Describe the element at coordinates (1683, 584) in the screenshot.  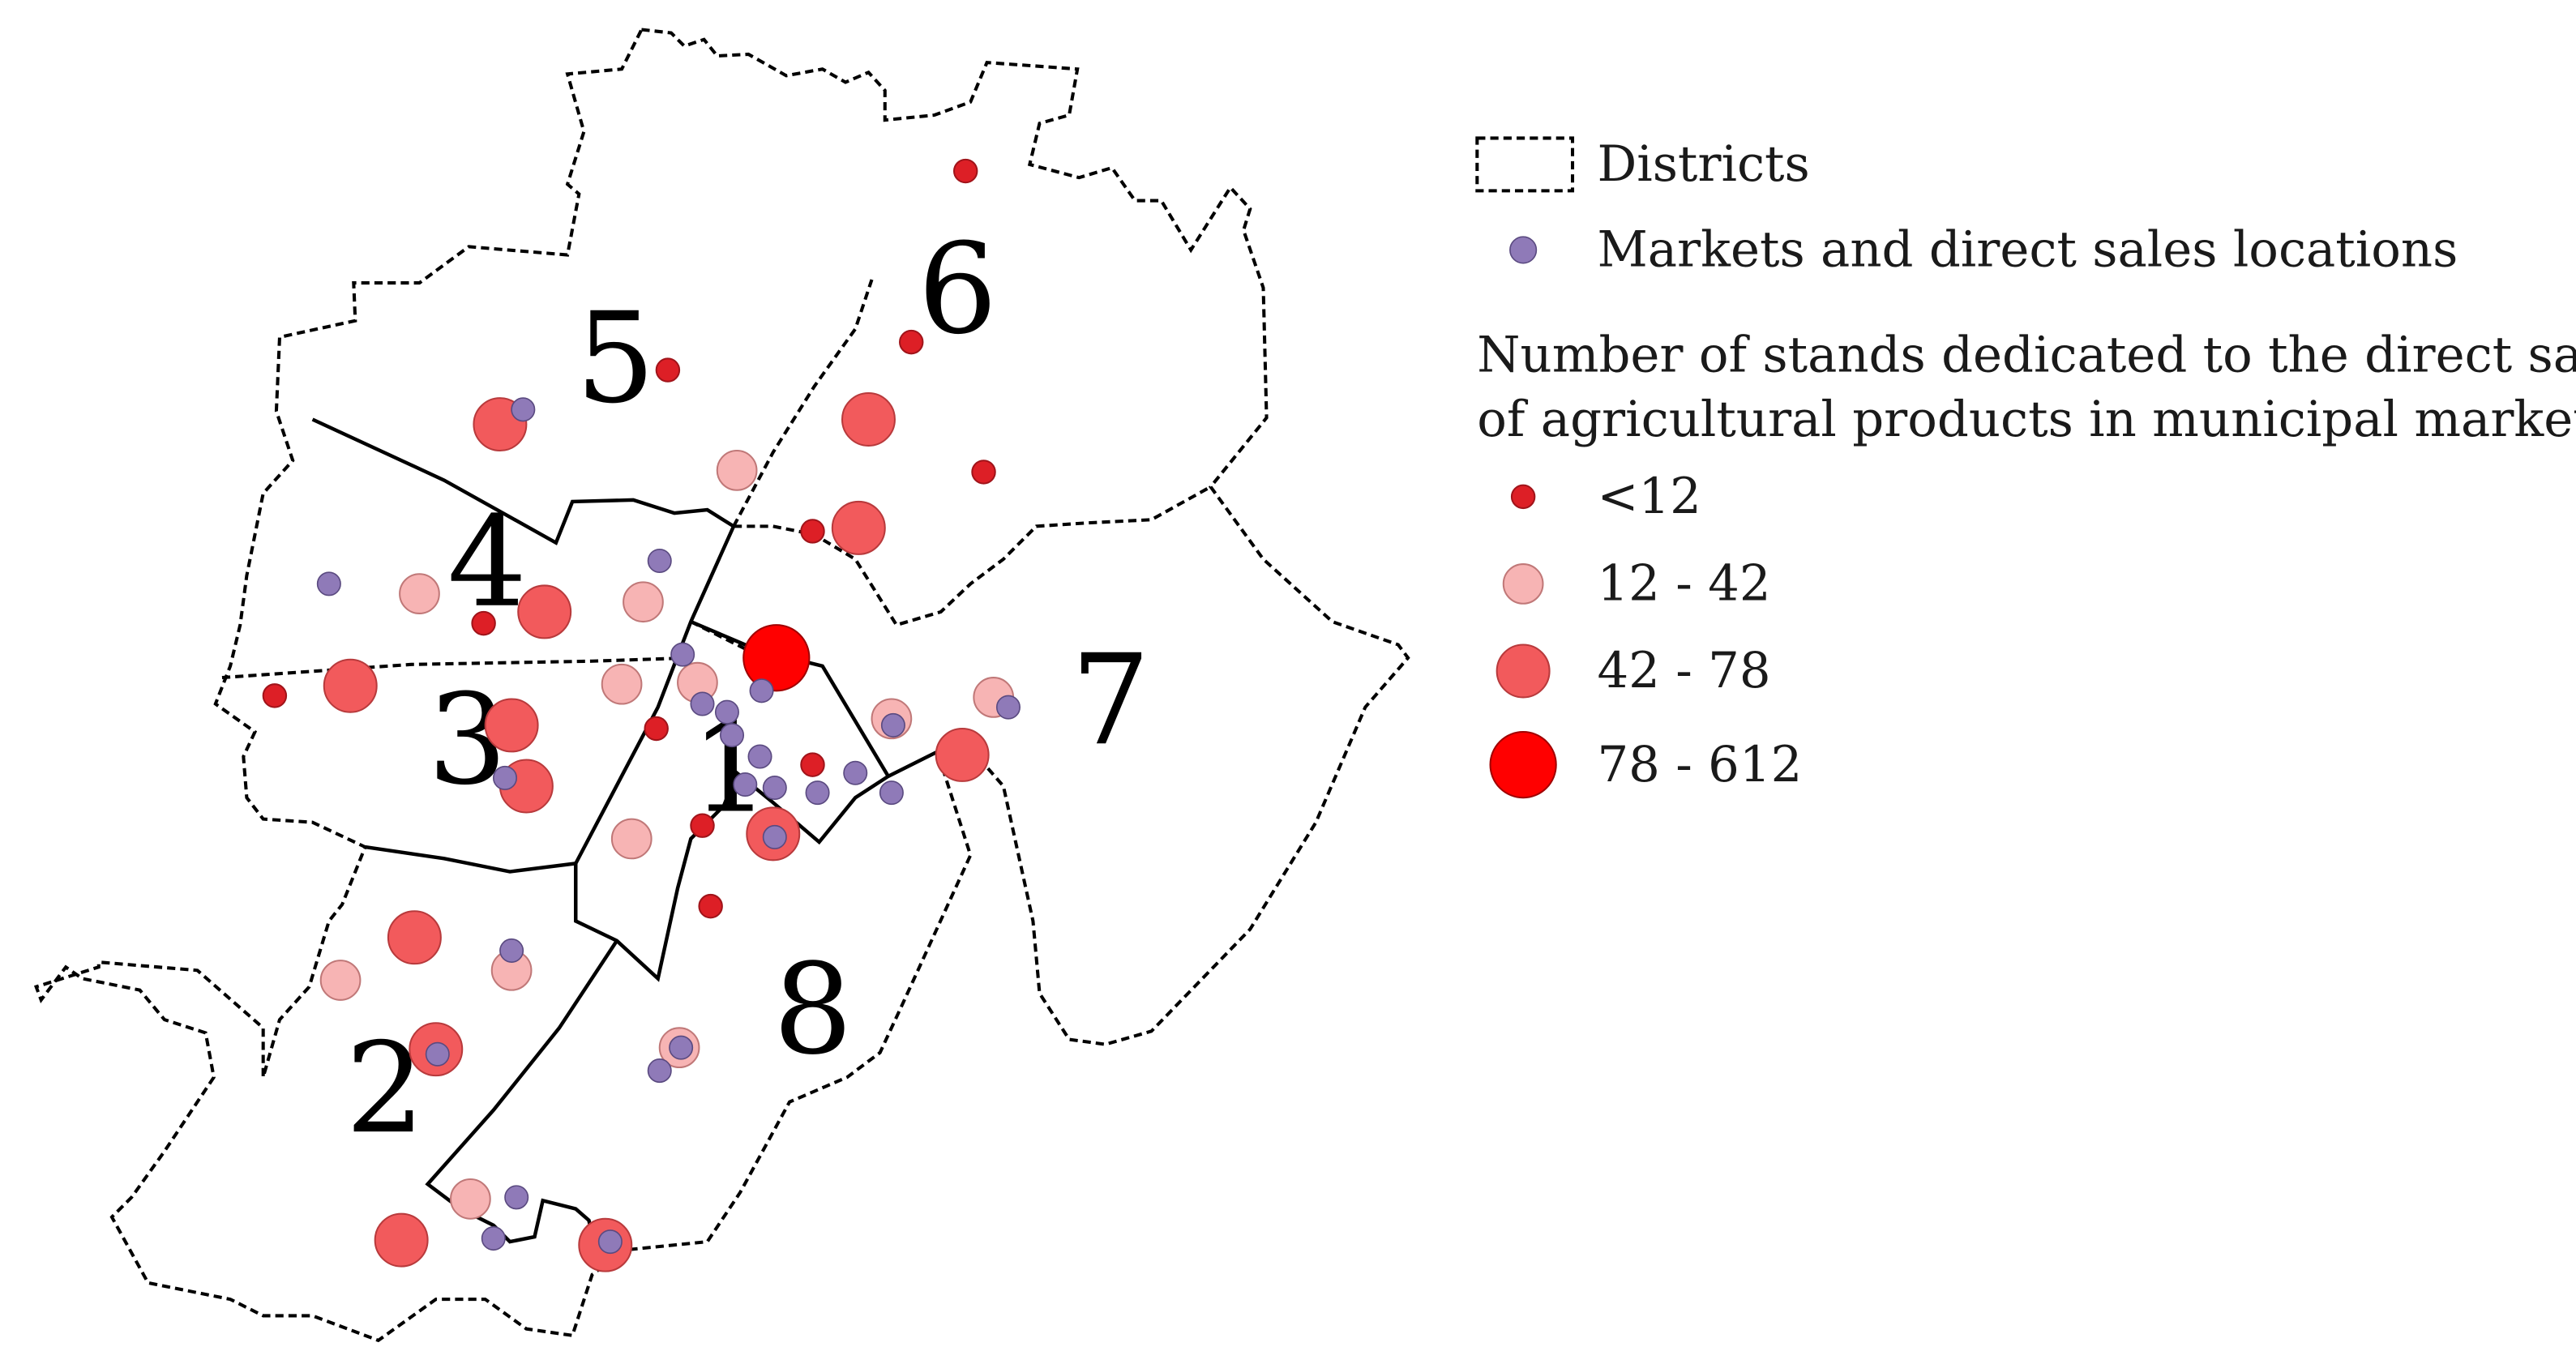
I see `legend-class-label: 12 - 42` at that location.